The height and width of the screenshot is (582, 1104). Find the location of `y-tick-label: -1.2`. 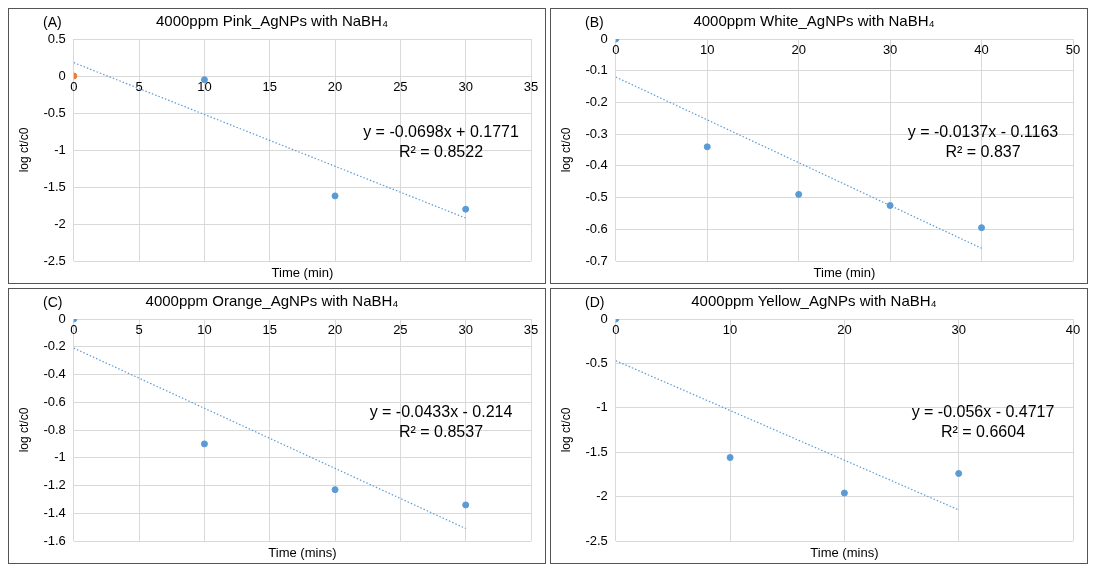

y-tick-label: -1.2 is located at coordinates (54, 485).